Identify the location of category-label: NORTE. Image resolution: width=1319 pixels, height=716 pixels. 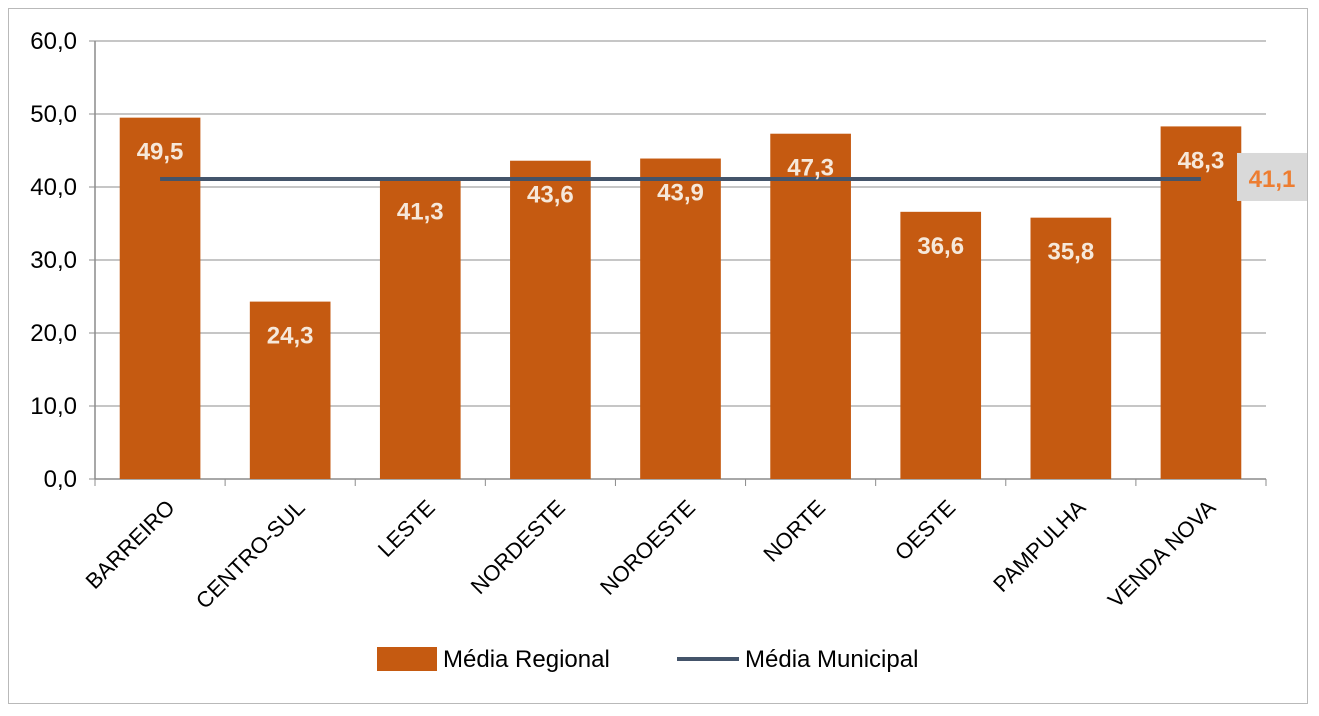
(794, 531).